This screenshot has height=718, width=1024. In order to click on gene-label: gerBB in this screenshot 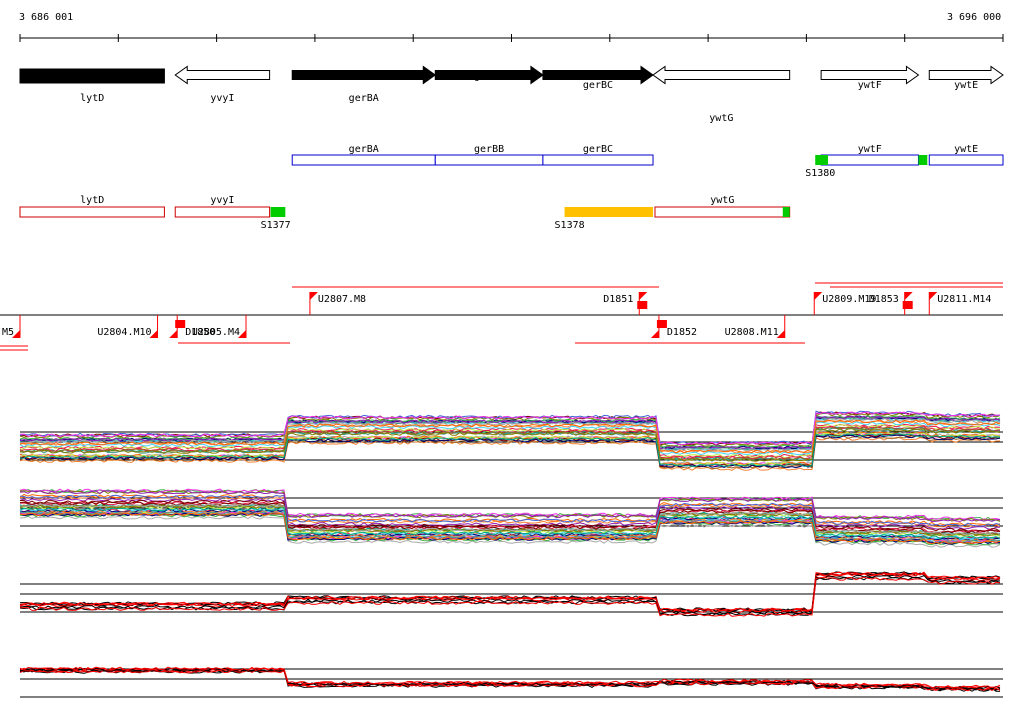, I will do `click(489, 76)`.